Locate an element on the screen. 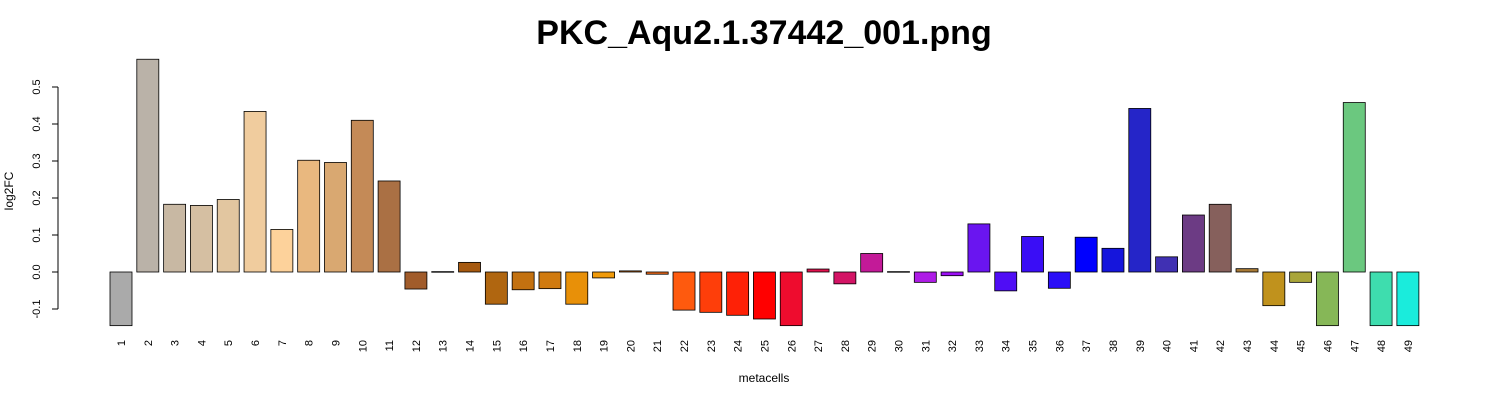 The height and width of the screenshot is (400, 1500). y-tick-label: -0.1 is located at coordinates (37, 309).